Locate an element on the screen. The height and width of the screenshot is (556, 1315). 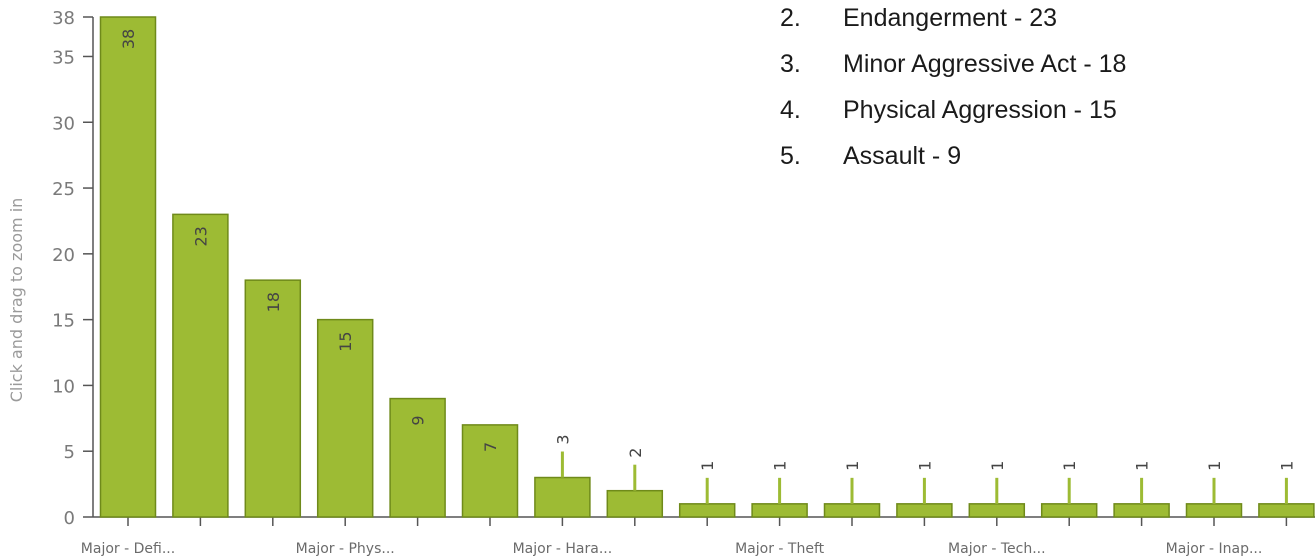
list-item-text: Assault - 9 is located at coordinates (902, 156).